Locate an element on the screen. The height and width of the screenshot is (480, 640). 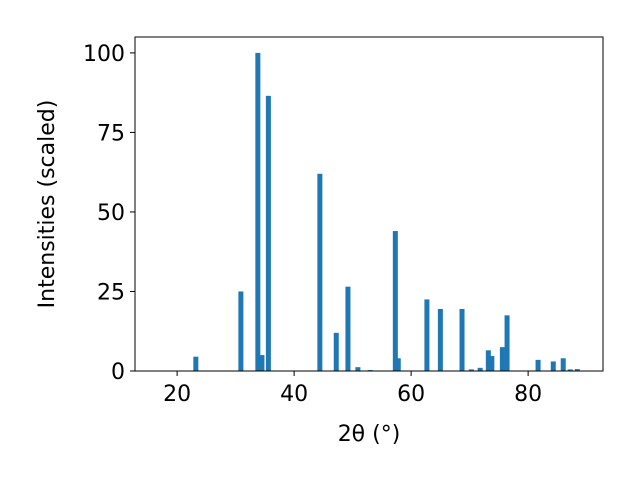
x-axis-label: 2θ (°) is located at coordinates (369, 434).